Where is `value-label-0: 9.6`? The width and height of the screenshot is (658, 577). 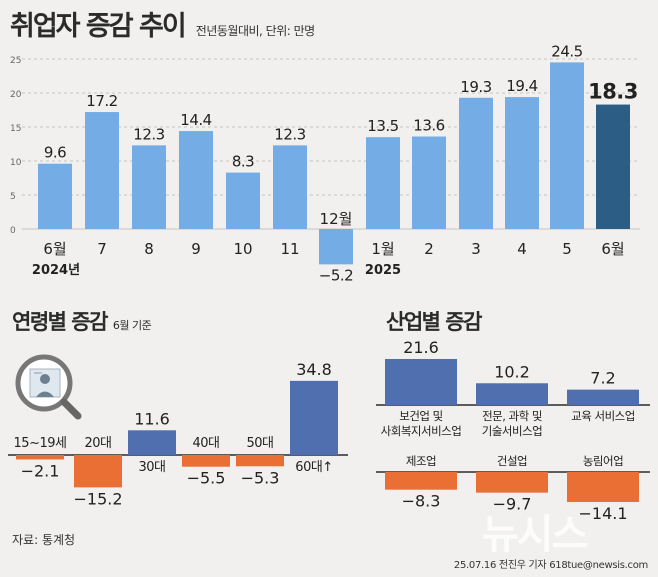
value-label-0: 9.6 is located at coordinates (55, 153).